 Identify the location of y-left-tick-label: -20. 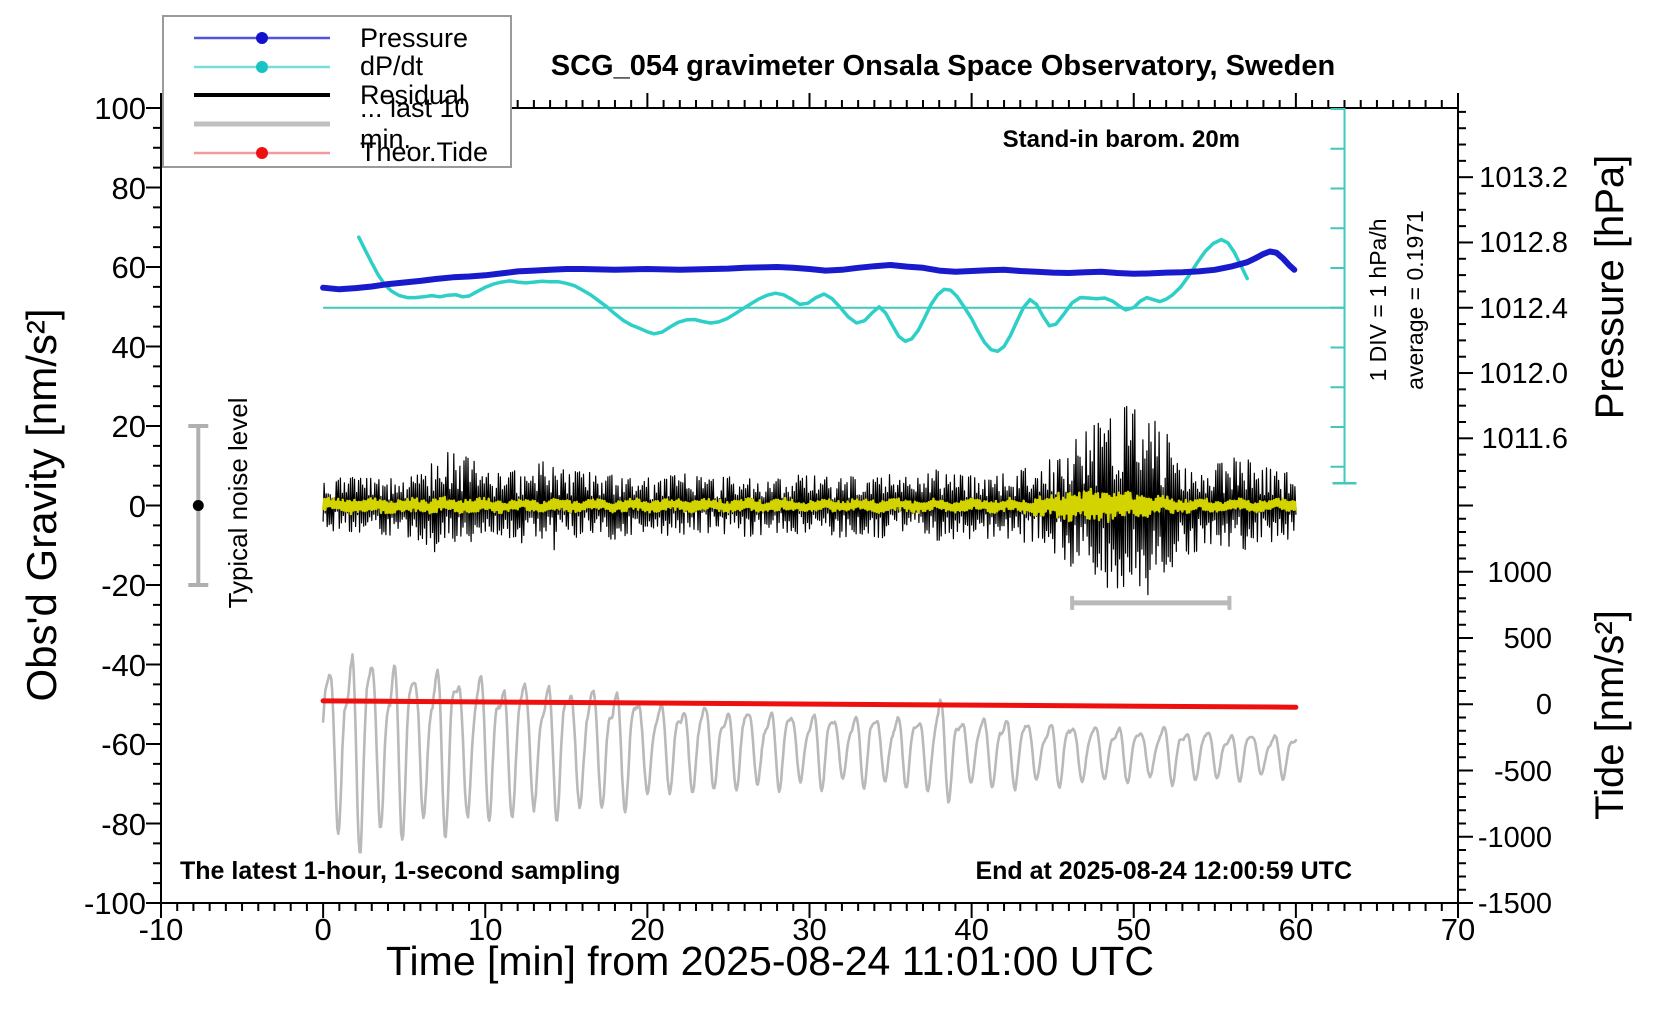
(123, 585).